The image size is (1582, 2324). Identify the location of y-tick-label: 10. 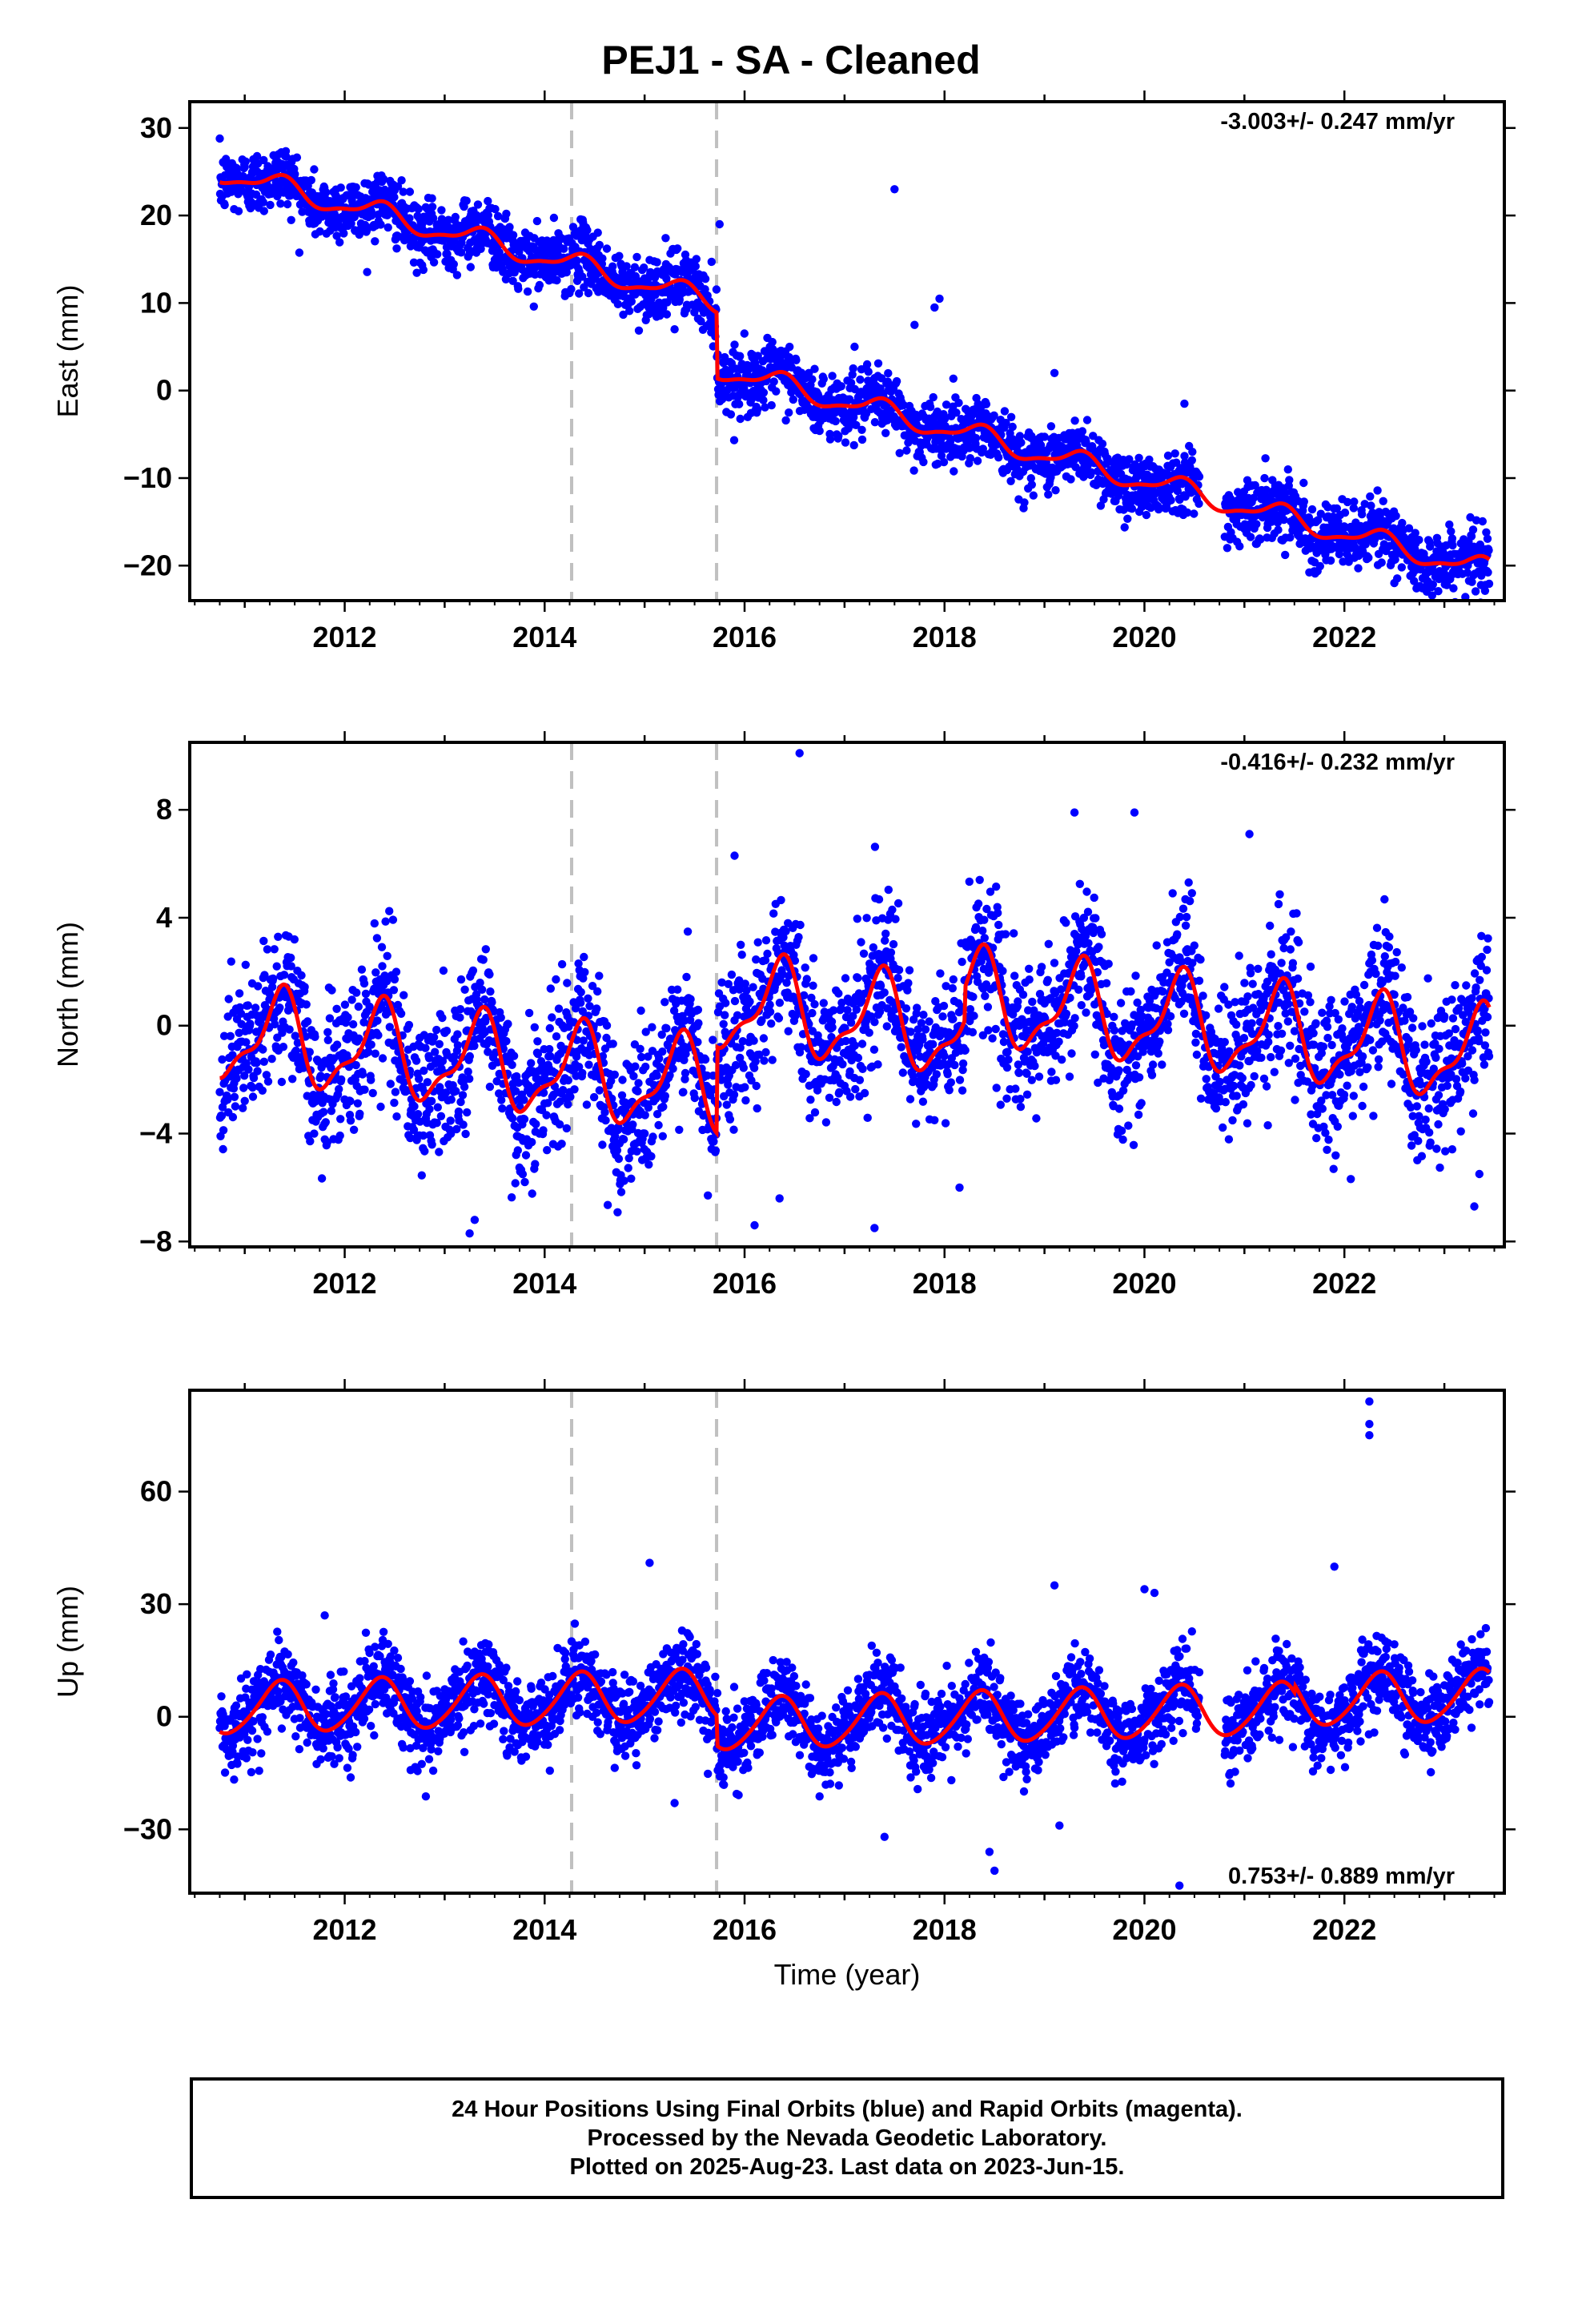
(156, 302).